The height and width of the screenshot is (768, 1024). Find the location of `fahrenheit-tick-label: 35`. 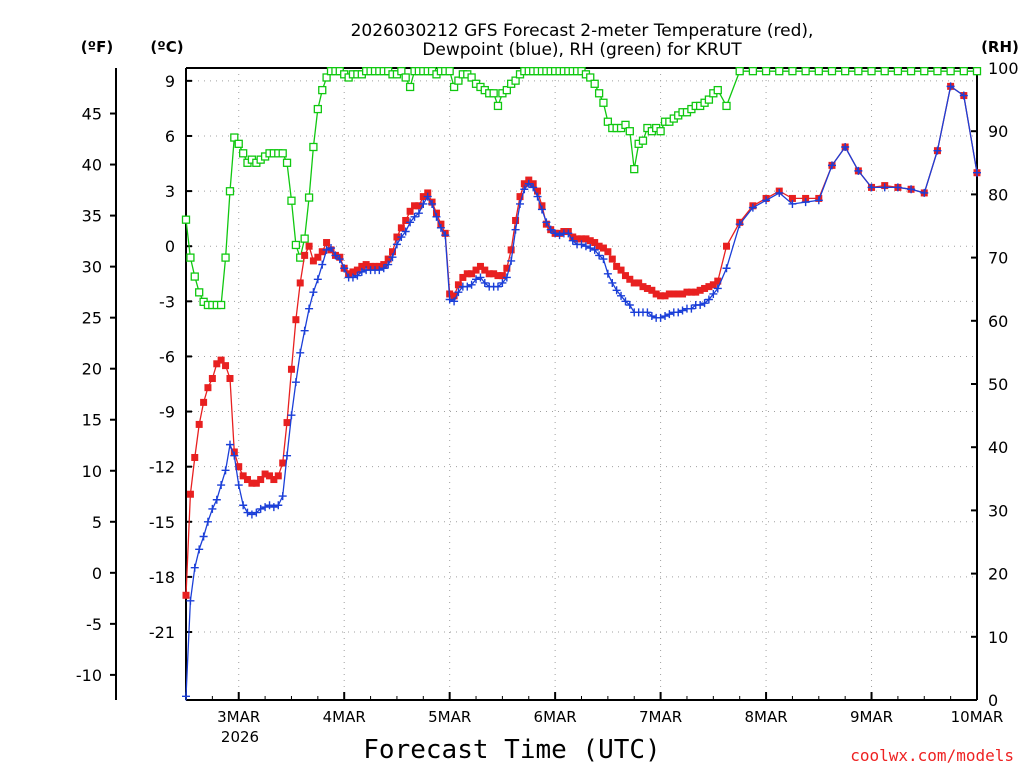

fahrenheit-tick-label: 35 is located at coordinates (92, 216).